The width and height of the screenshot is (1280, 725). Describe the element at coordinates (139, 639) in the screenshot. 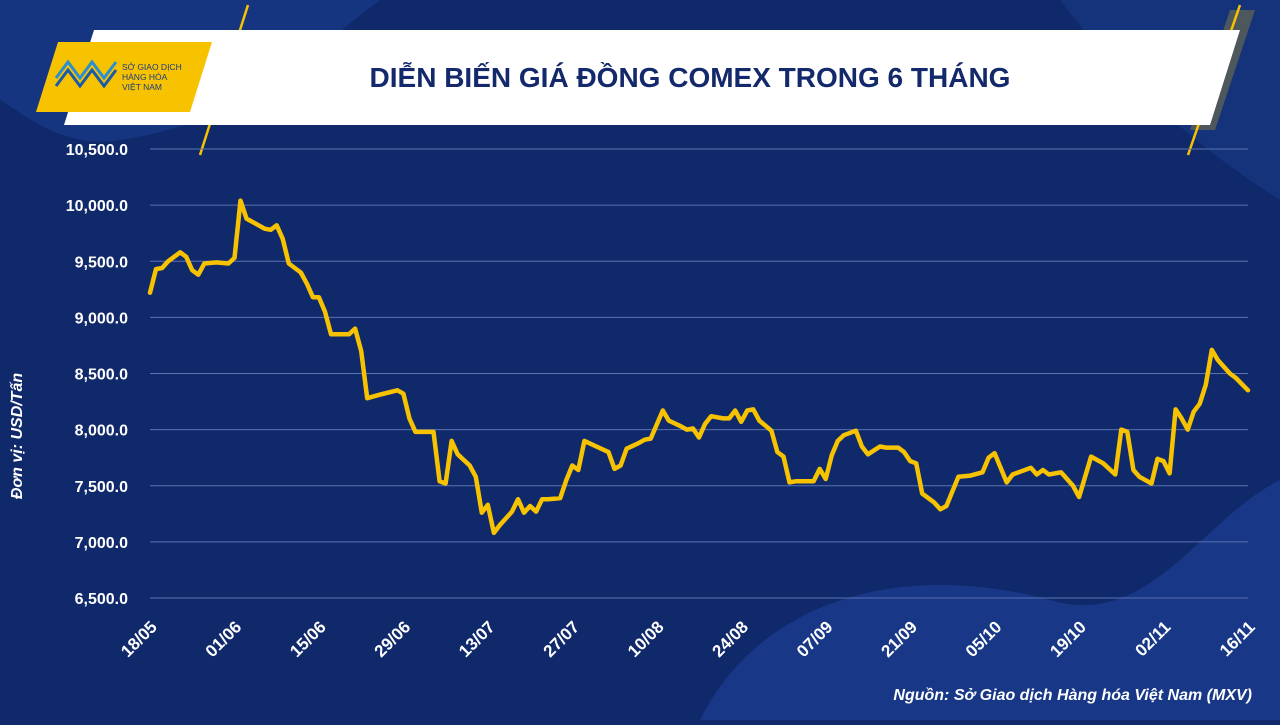

I see `x-tick-label: 18/05` at that location.